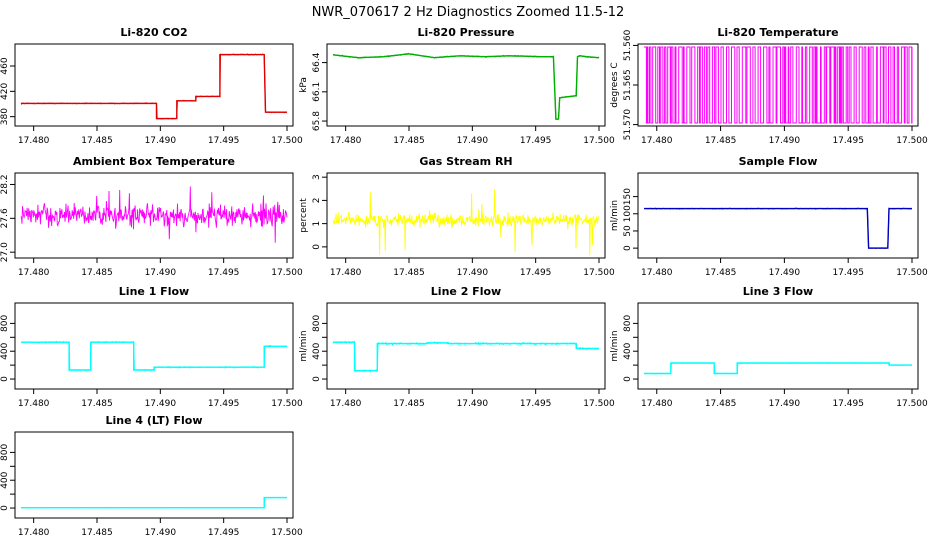 This screenshot has width=936, height=540. Describe the element at coordinates (304, 85) in the screenshot. I see `y-axis-label: kPa` at that location.